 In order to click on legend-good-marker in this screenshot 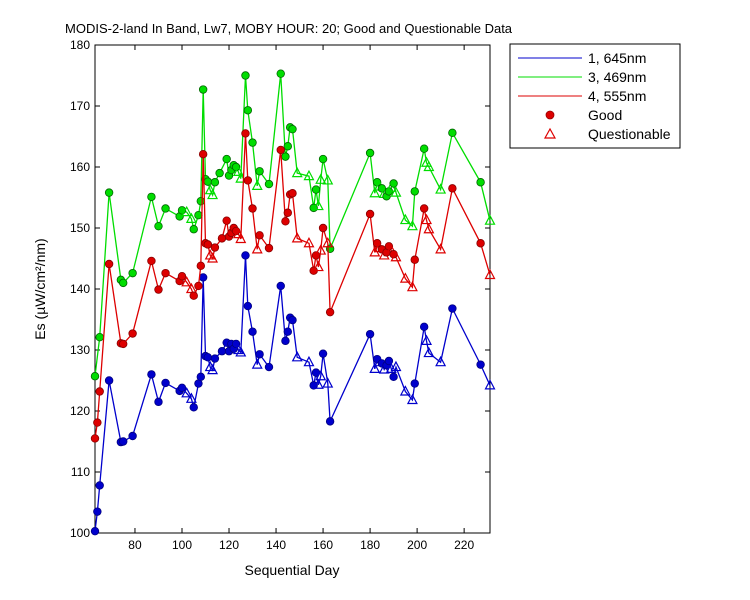, I will do `click(550, 115)`.